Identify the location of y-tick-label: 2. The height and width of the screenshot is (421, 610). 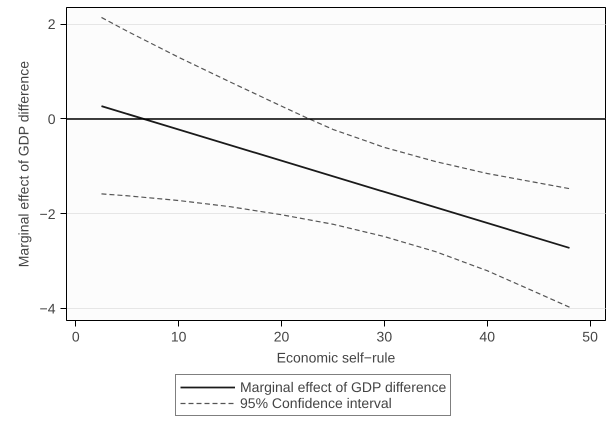
(52, 24).